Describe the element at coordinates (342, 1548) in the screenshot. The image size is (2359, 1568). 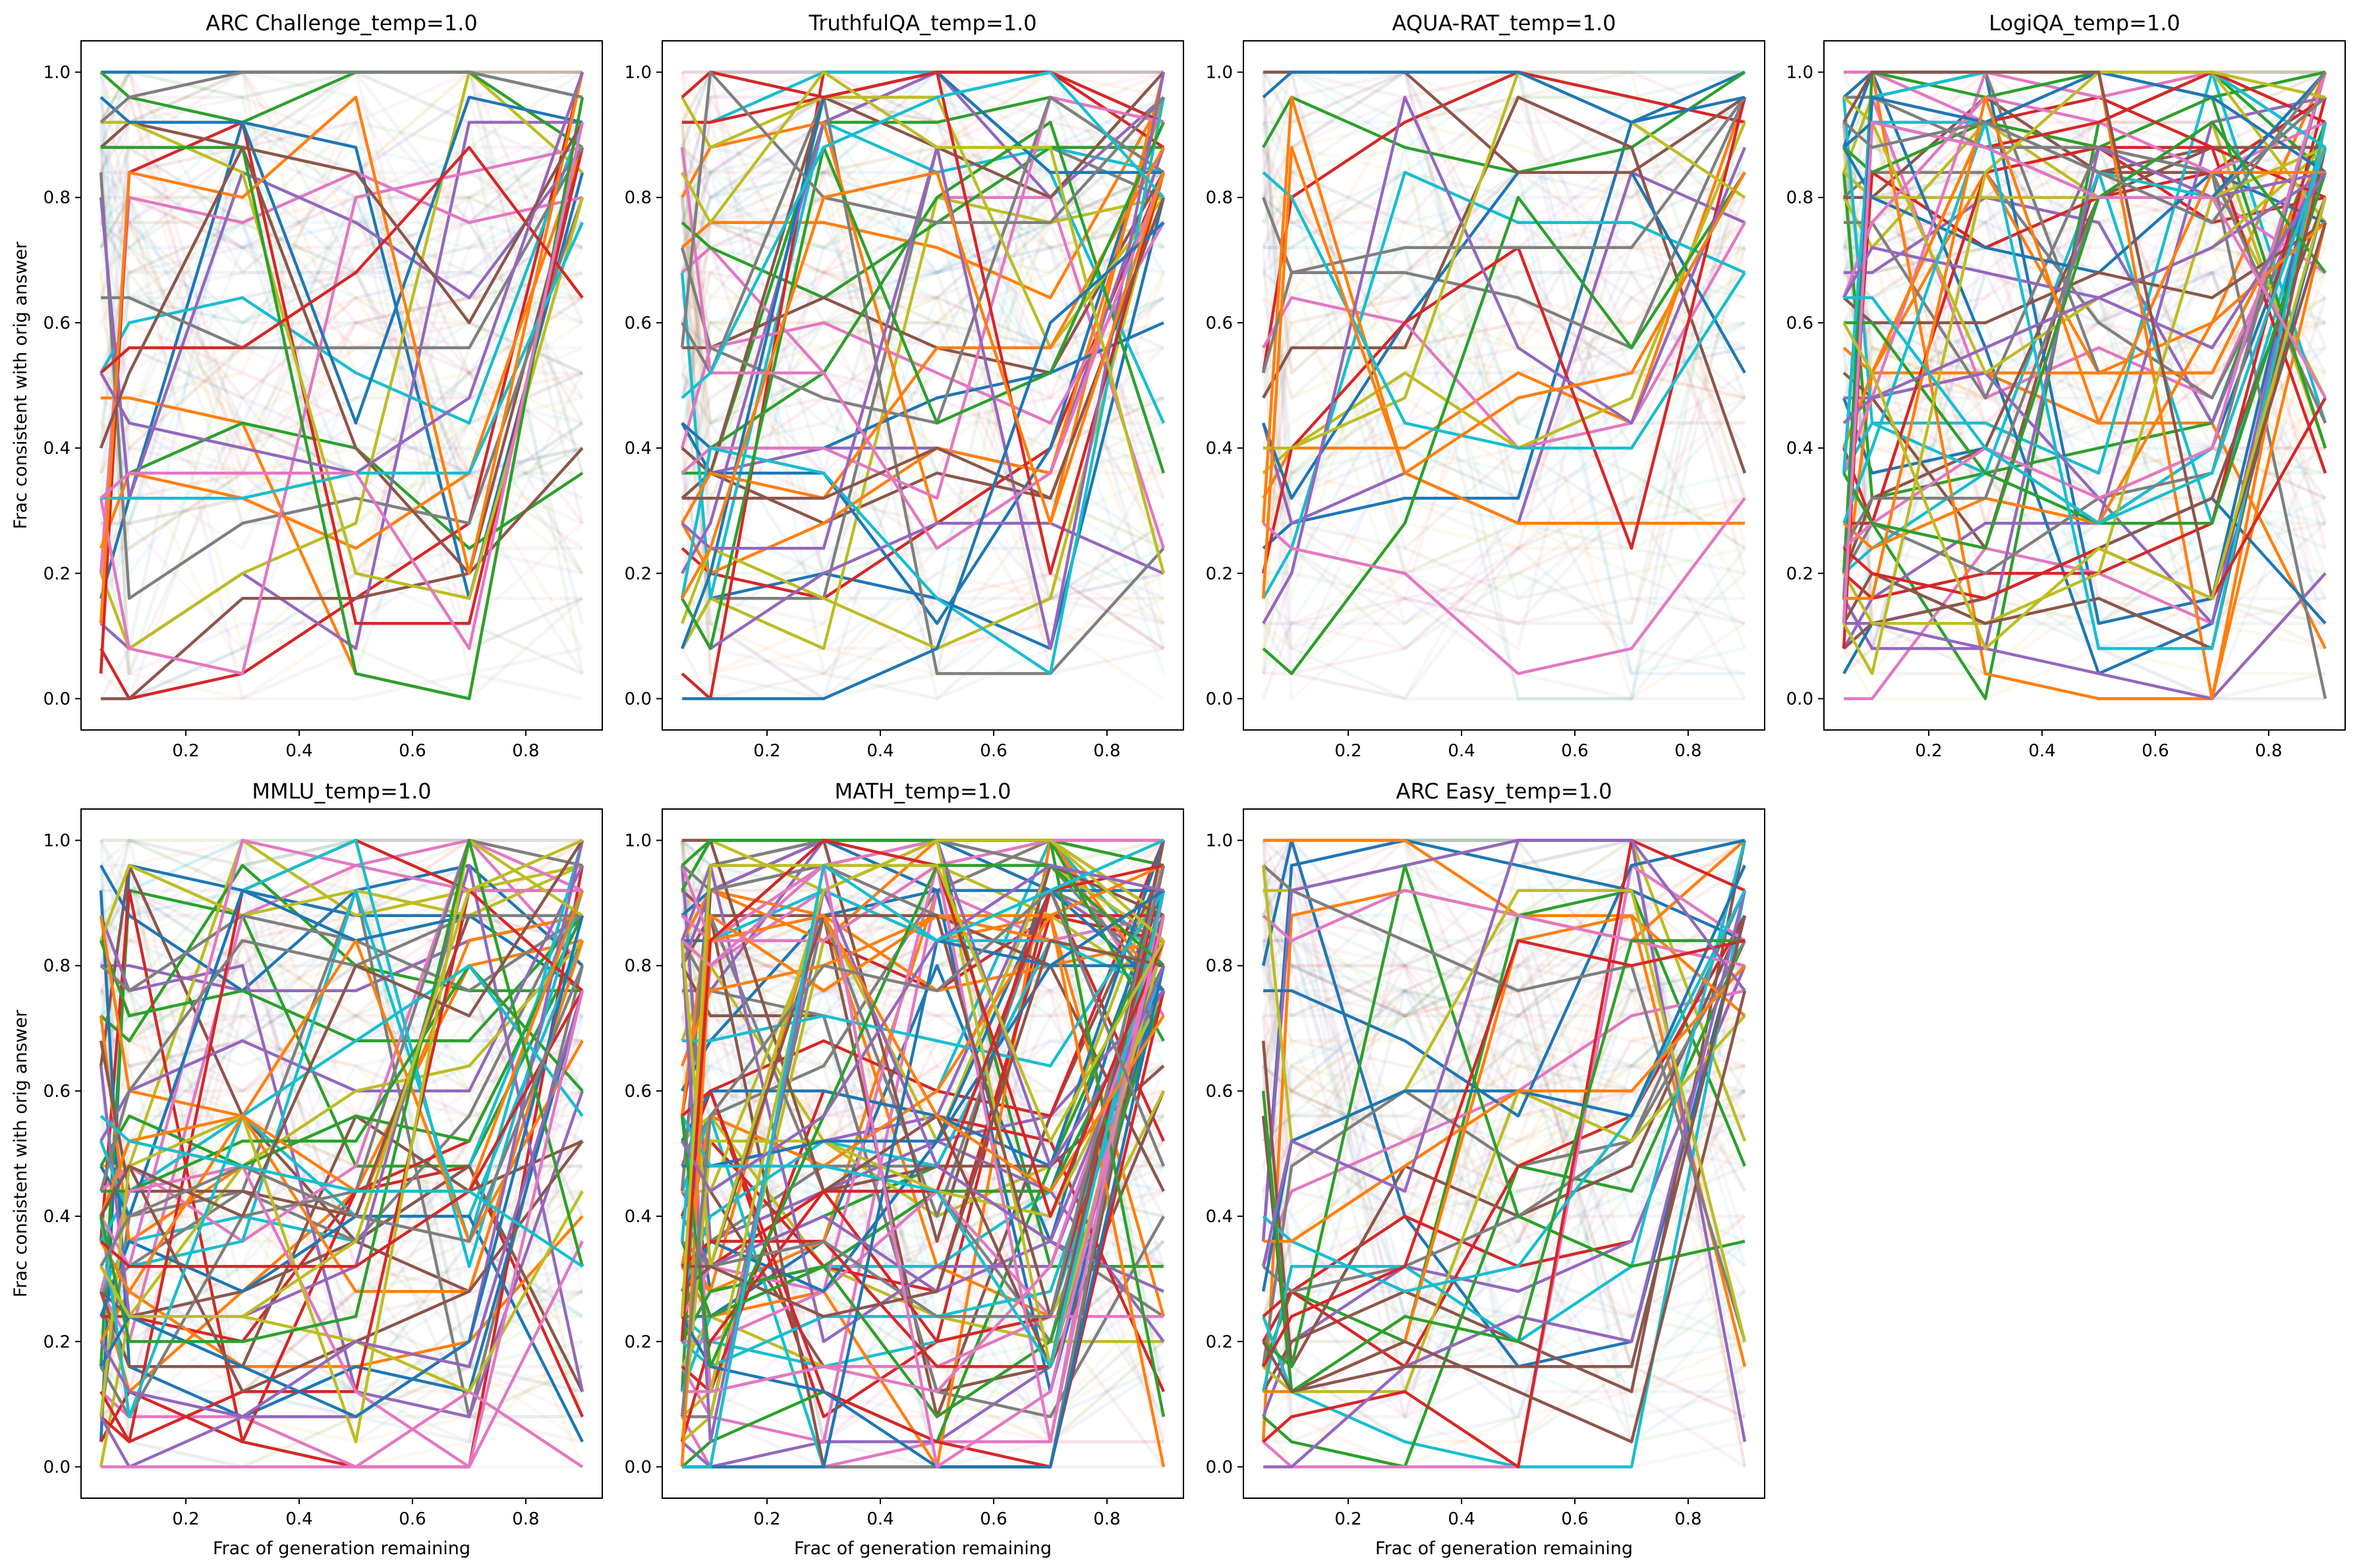
I see `x-axis-label: Frac of generation remaining` at that location.